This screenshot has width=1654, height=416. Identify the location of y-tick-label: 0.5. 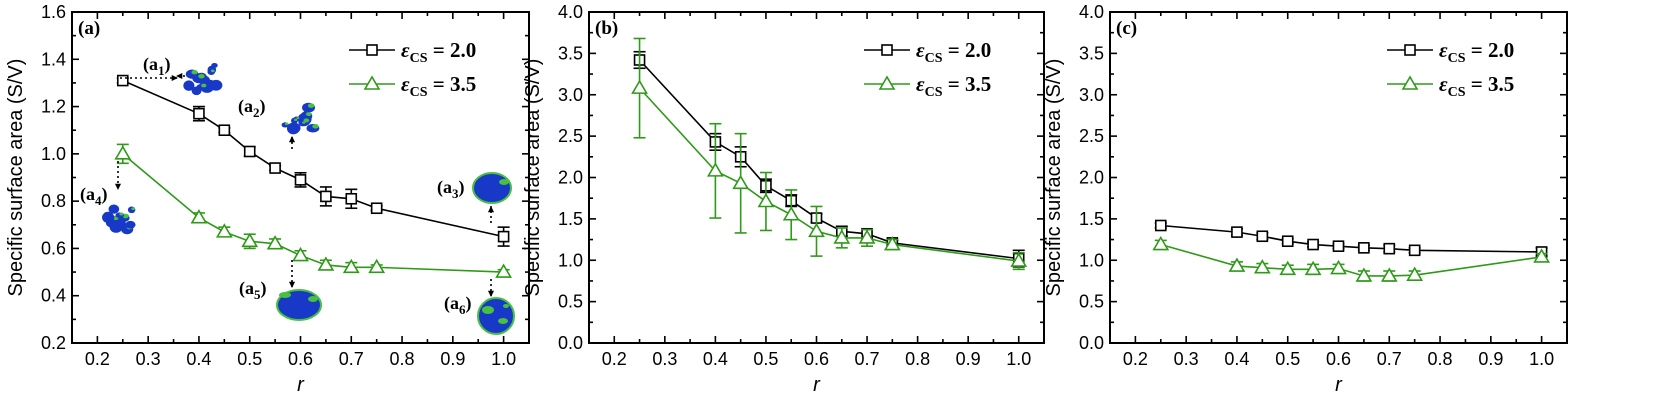
(570, 302).